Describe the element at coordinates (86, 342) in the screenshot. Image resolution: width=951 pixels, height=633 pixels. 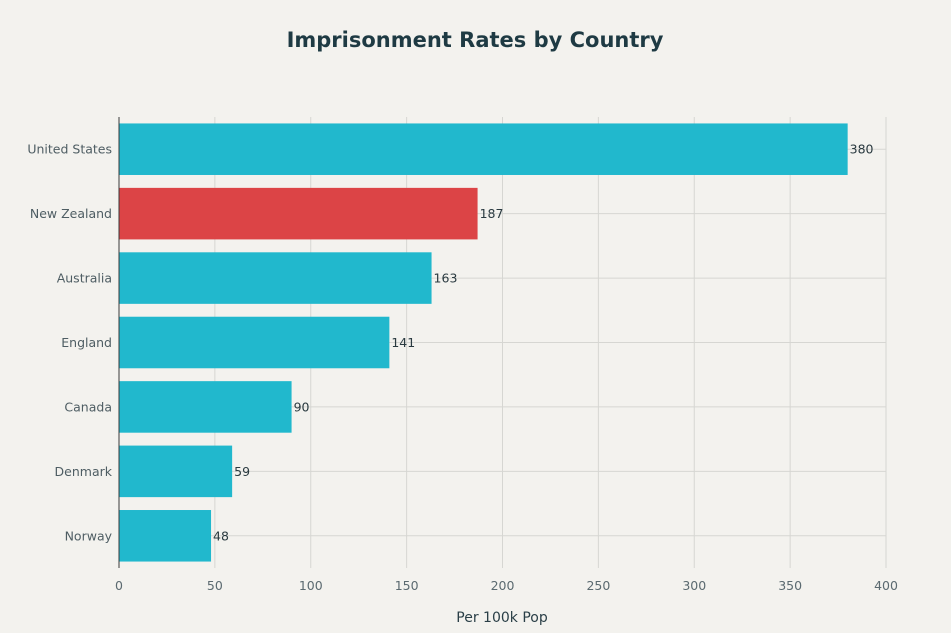
I see `y-tick-label-england: England` at that location.